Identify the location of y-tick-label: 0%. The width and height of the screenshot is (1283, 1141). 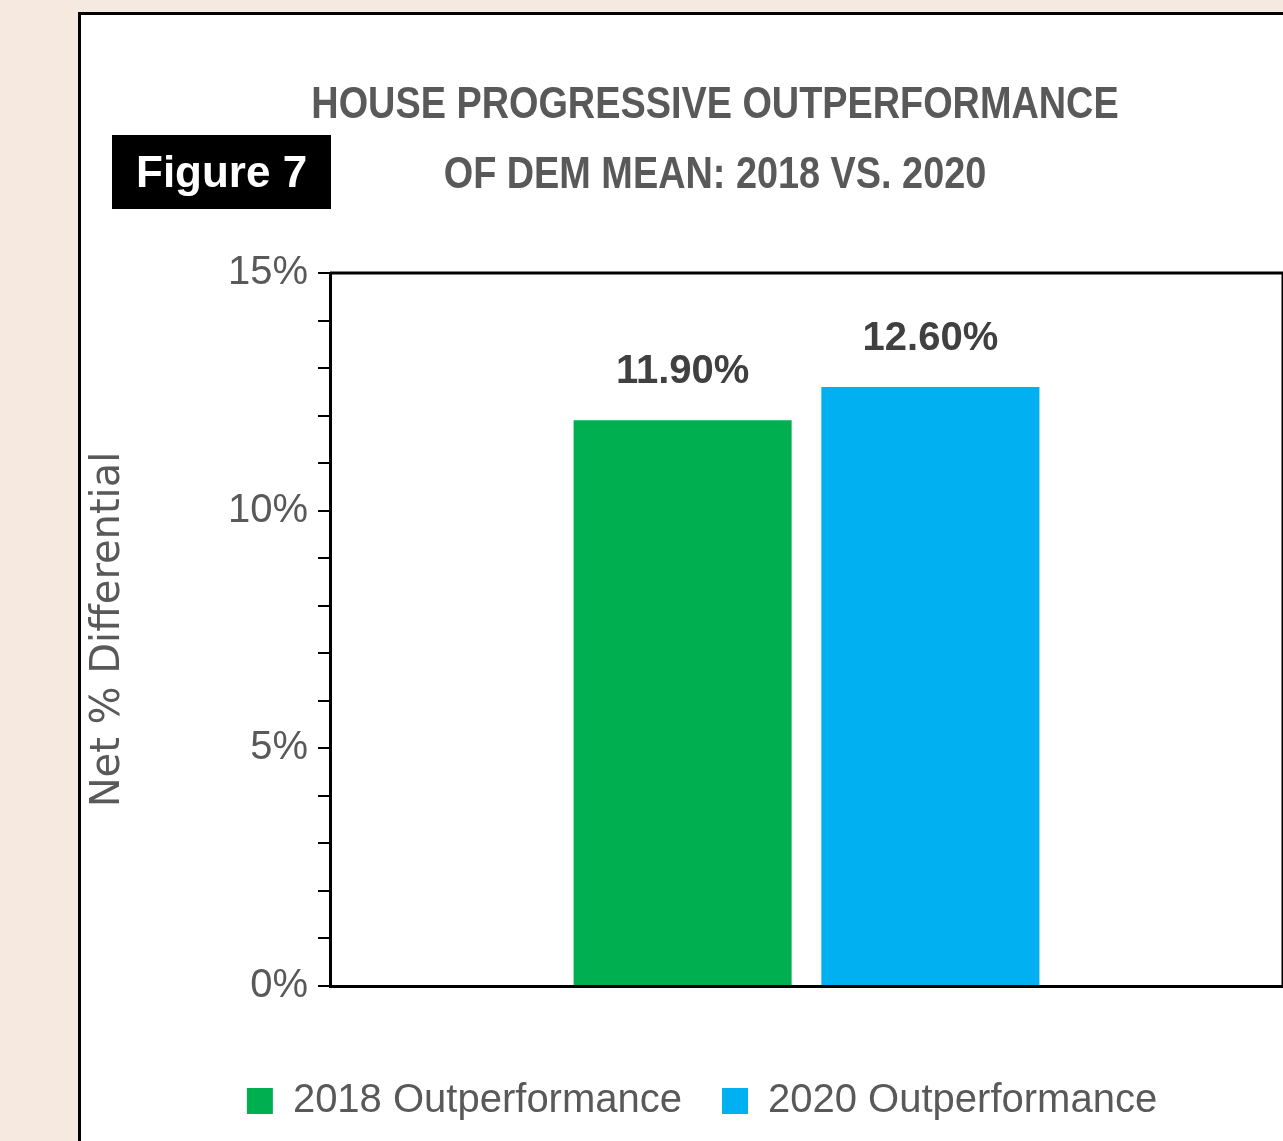
(279, 983).